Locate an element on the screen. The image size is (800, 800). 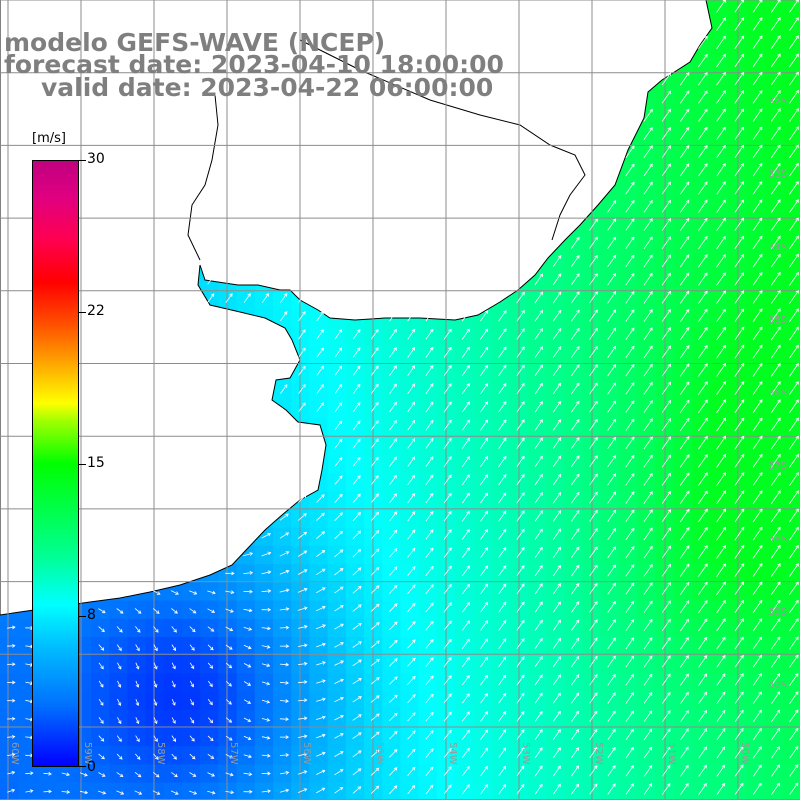
latitude-label: 32S is located at coordinates (778, 101).